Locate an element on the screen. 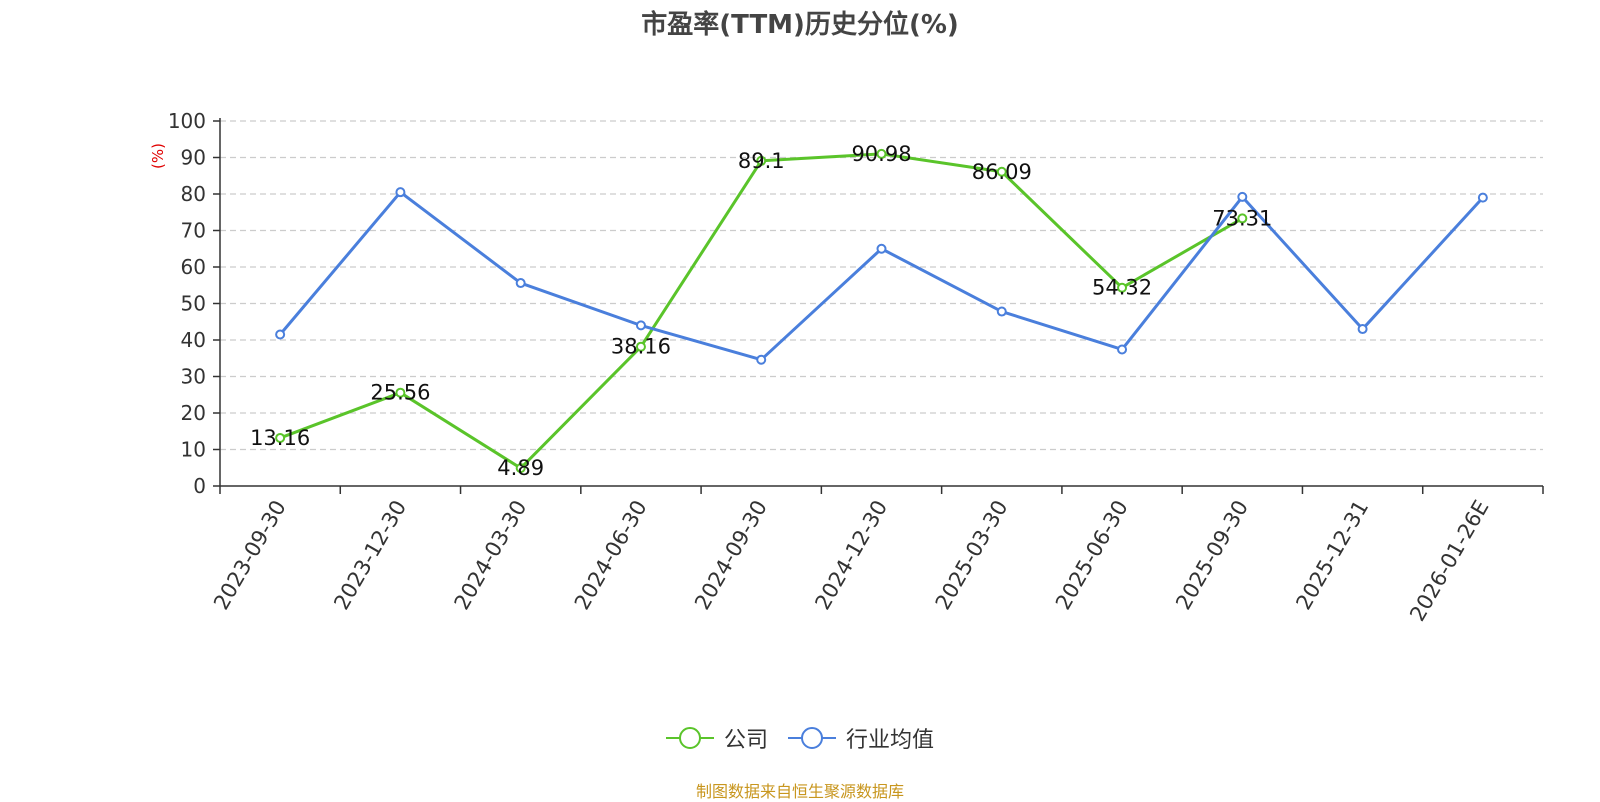 The height and width of the screenshot is (802, 1600). x-tick-label: 2024-09-30 is located at coordinates (731, 555).